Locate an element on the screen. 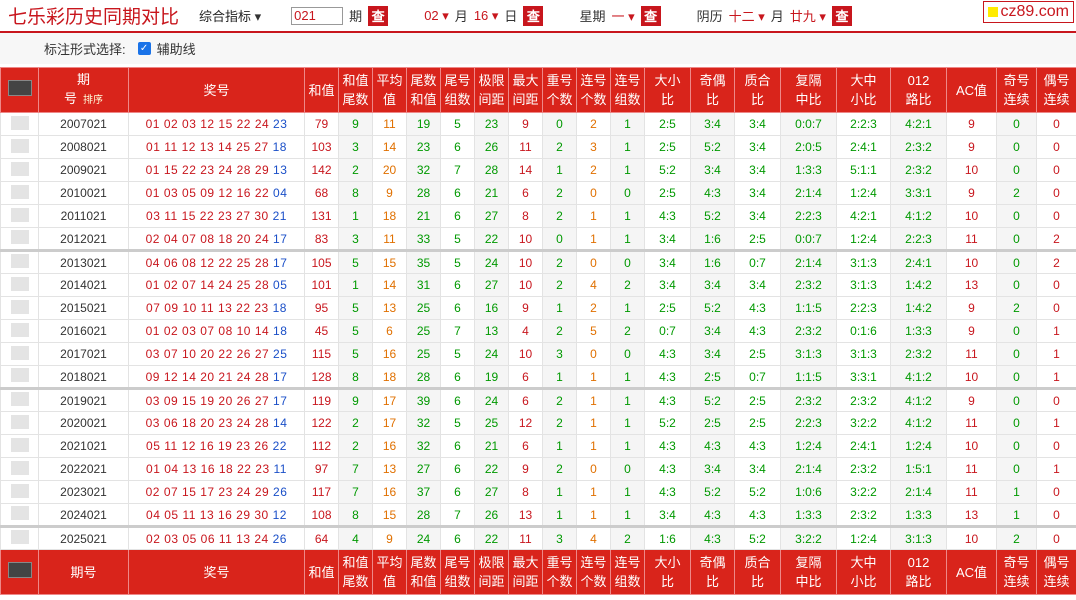  stat-cell: 108 is located at coordinates (321, 515).